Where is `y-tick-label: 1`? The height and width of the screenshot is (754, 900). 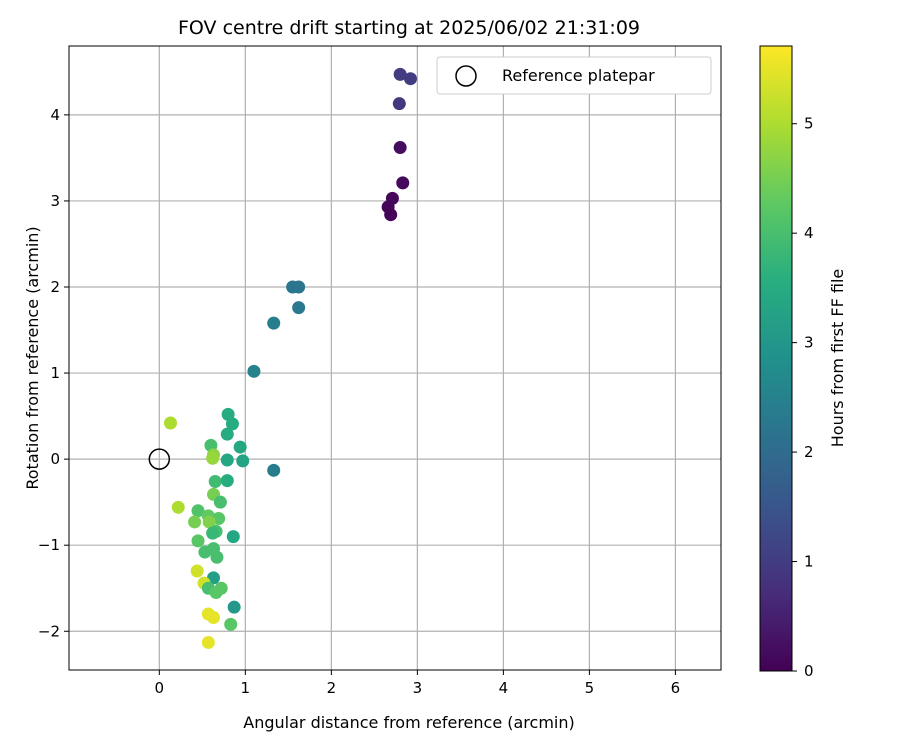
y-tick-label: 1 is located at coordinates (55, 373).